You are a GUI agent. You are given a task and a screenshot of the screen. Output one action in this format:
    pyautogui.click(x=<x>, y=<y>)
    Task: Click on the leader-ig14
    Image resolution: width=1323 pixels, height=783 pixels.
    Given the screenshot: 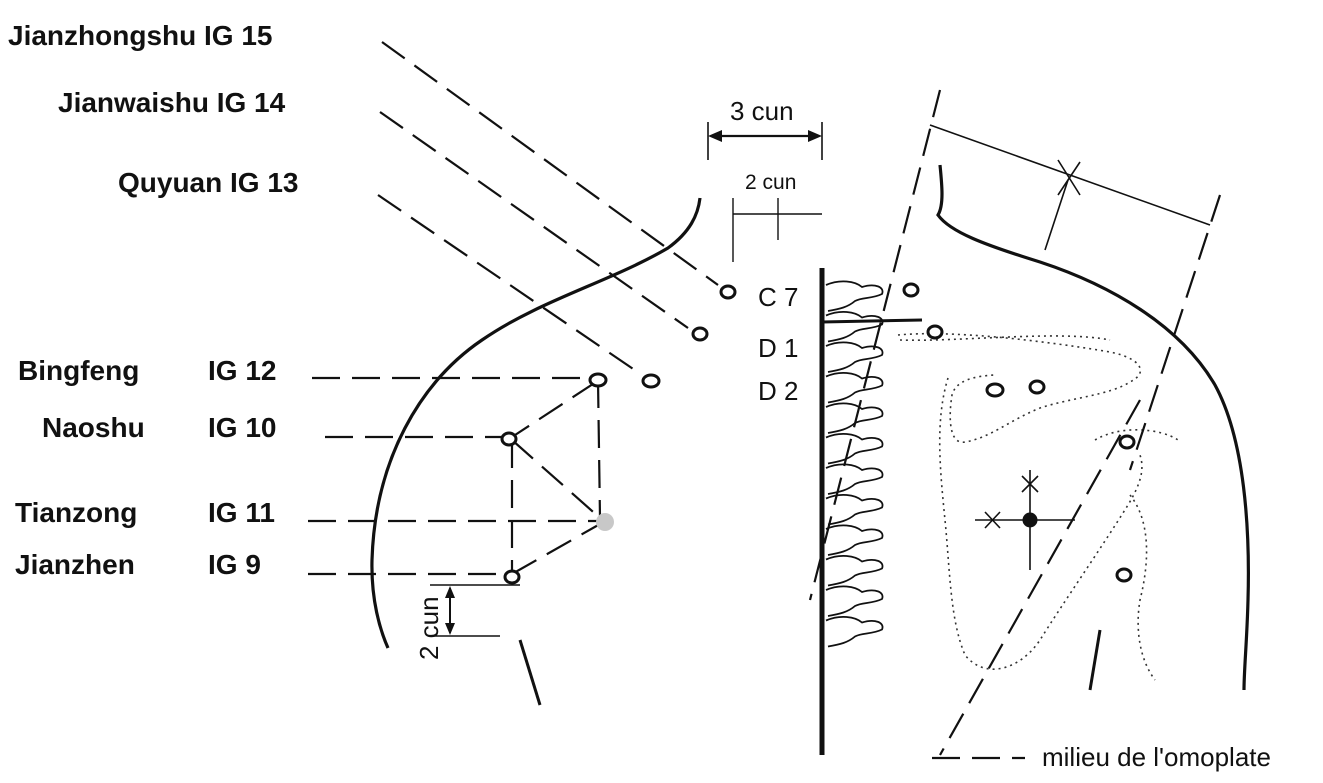 What is the action you would take?
    pyautogui.click(x=534, y=220)
    